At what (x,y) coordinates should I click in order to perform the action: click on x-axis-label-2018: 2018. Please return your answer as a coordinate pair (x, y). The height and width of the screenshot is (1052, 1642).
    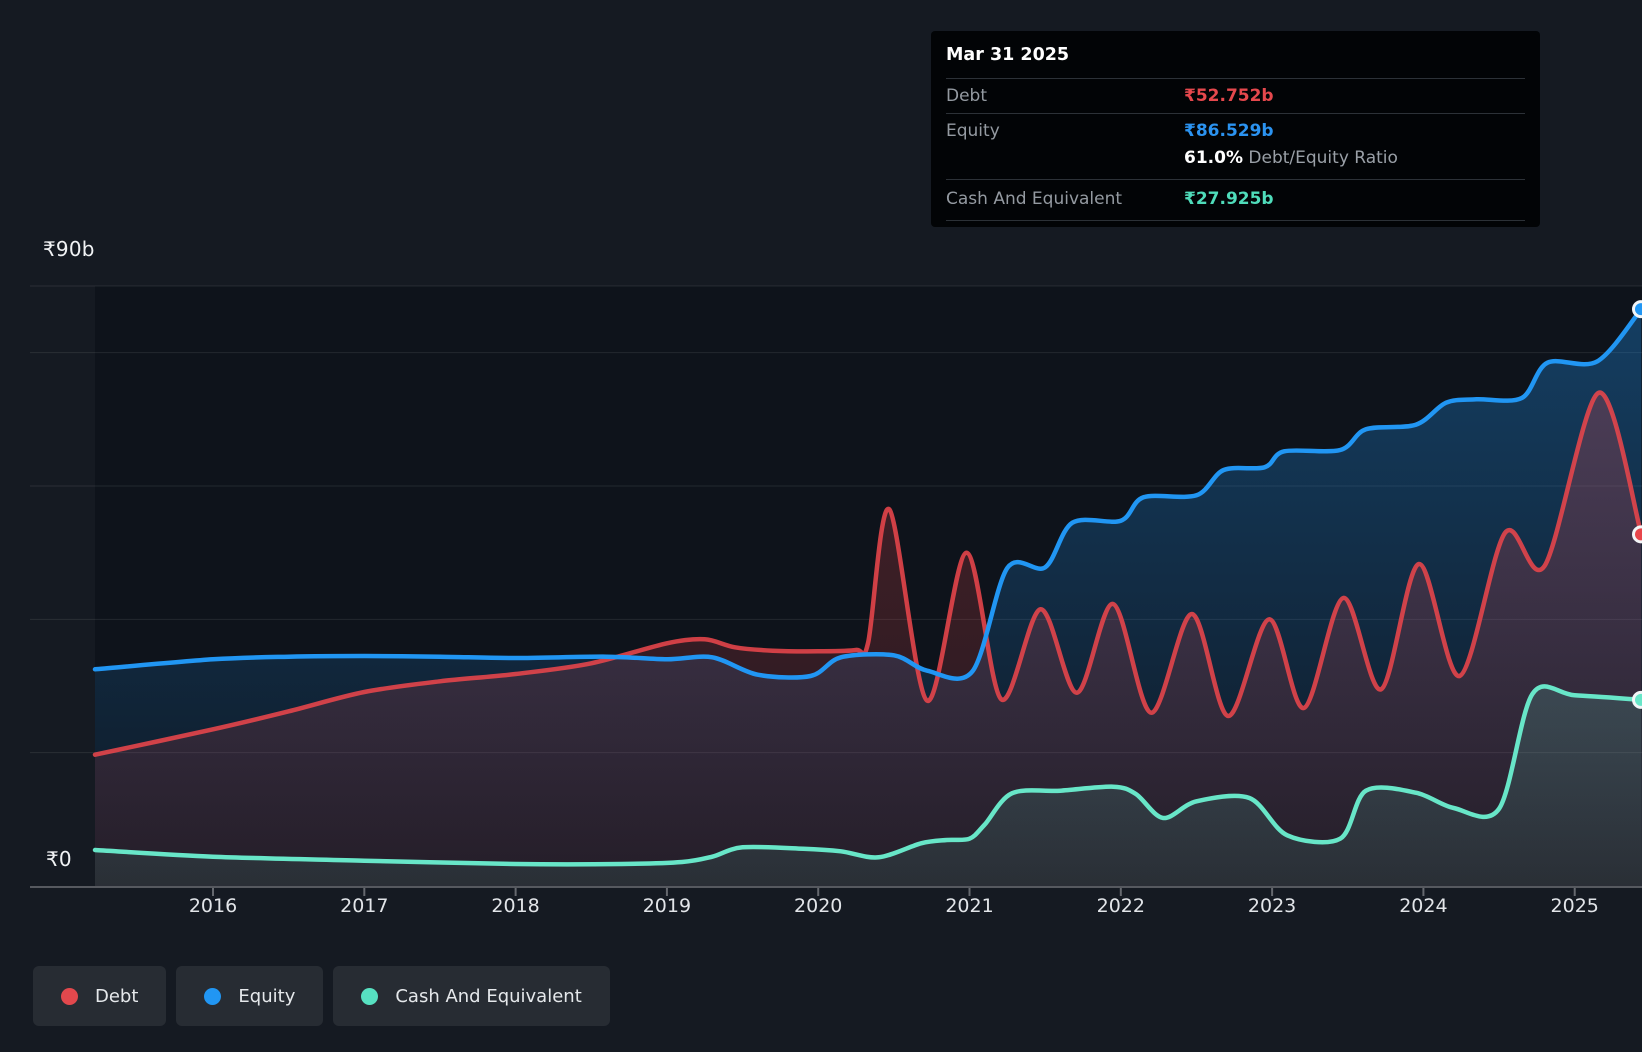
    Looking at the image, I should click on (515, 906).